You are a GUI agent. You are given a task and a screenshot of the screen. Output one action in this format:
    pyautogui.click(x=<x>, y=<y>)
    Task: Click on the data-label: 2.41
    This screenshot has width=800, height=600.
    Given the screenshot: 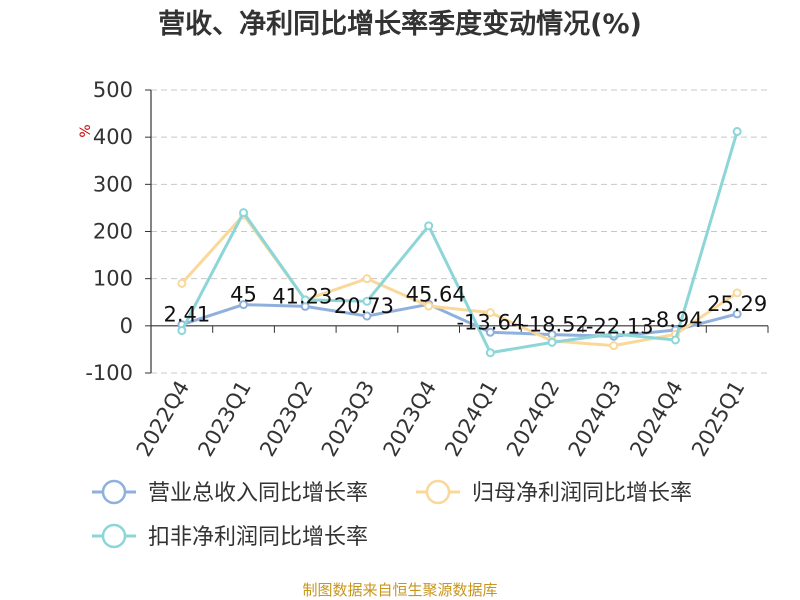 What is the action you would take?
    pyautogui.click(x=186, y=315)
    